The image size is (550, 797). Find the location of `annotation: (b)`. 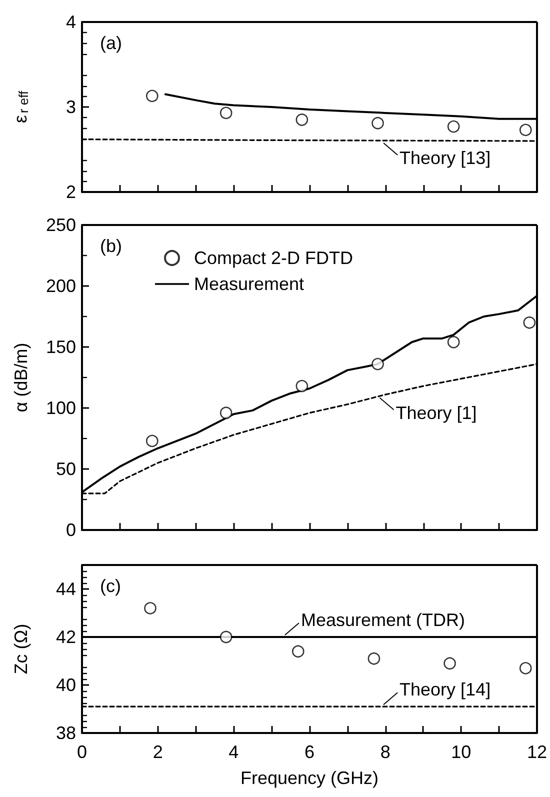

annotation: (b) is located at coordinates (111, 246).